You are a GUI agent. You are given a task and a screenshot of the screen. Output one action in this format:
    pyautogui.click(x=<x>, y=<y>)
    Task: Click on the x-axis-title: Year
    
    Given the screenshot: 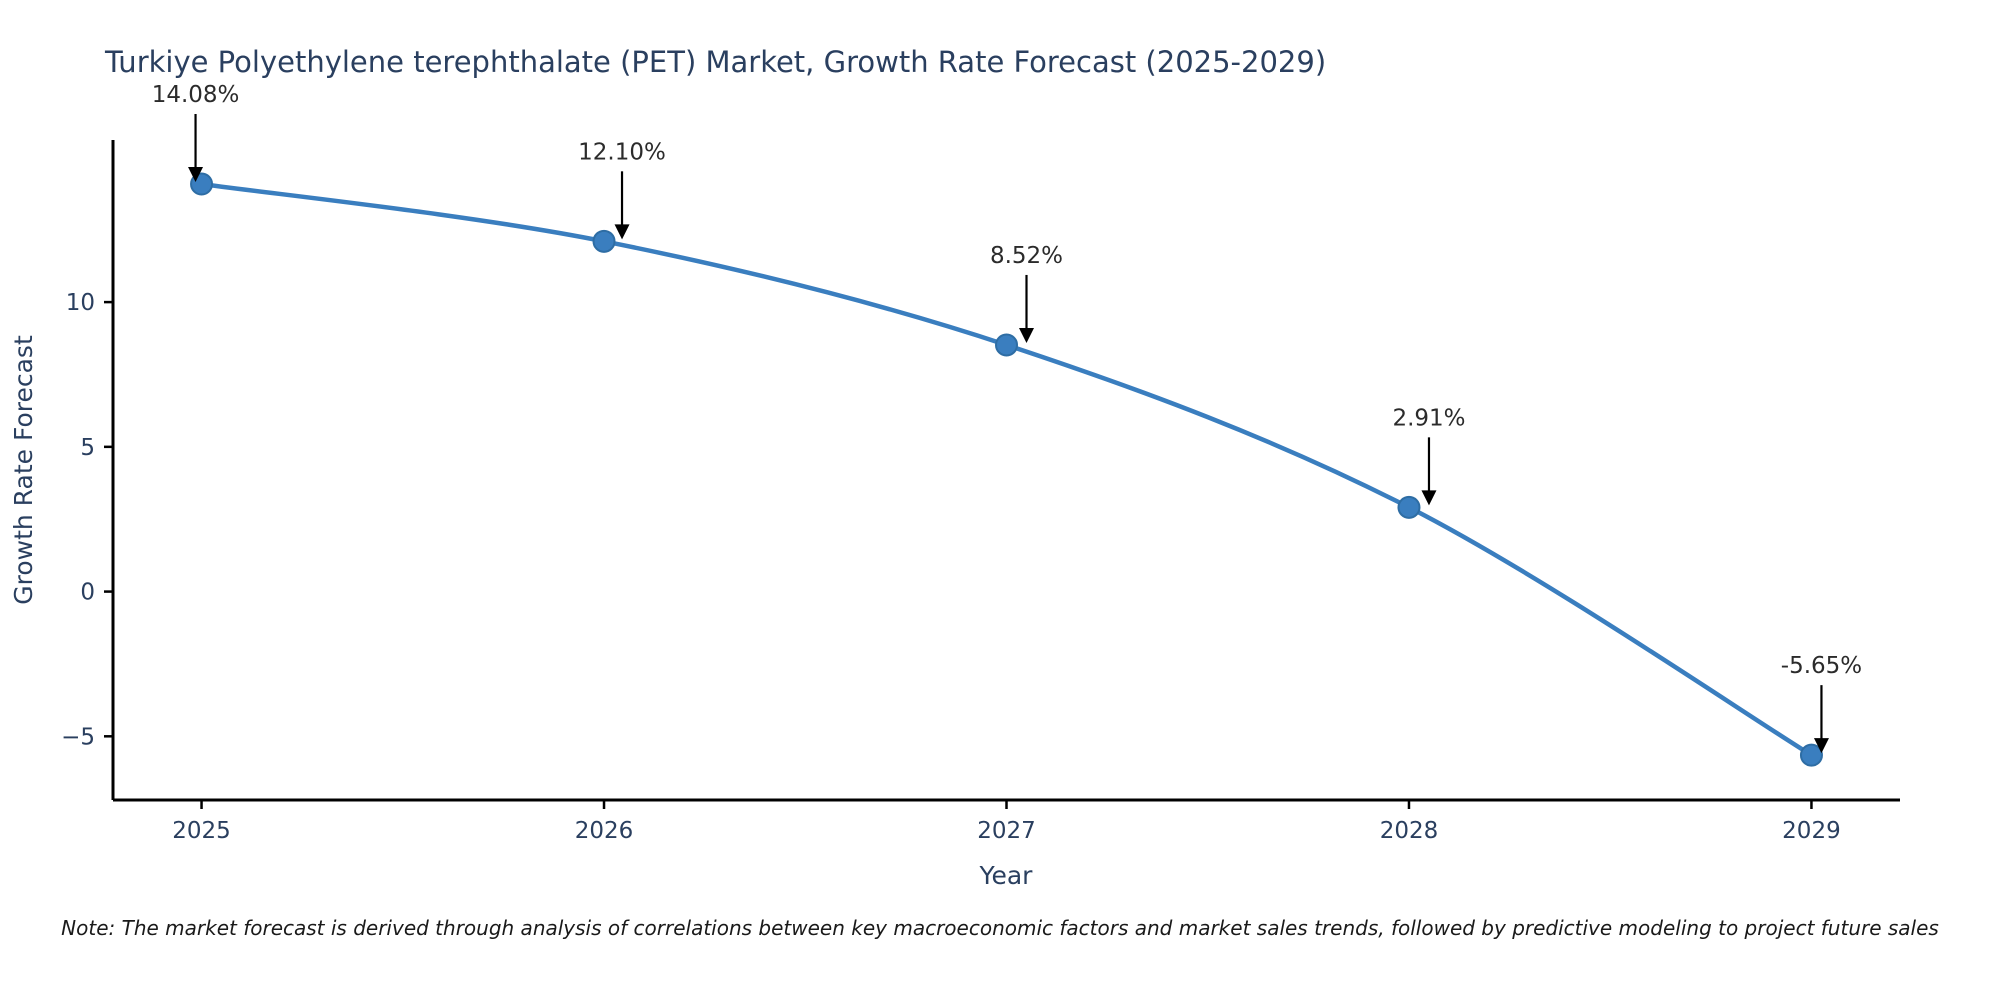 What is the action you would take?
    pyautogui.click(x=1006, y=875)
    